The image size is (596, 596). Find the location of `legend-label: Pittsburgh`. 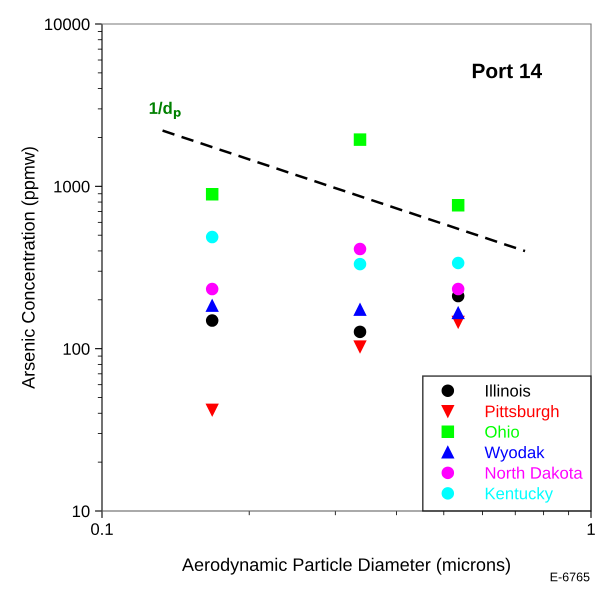

legend-label: Pittsburgh is located at coordinates (522, 412).